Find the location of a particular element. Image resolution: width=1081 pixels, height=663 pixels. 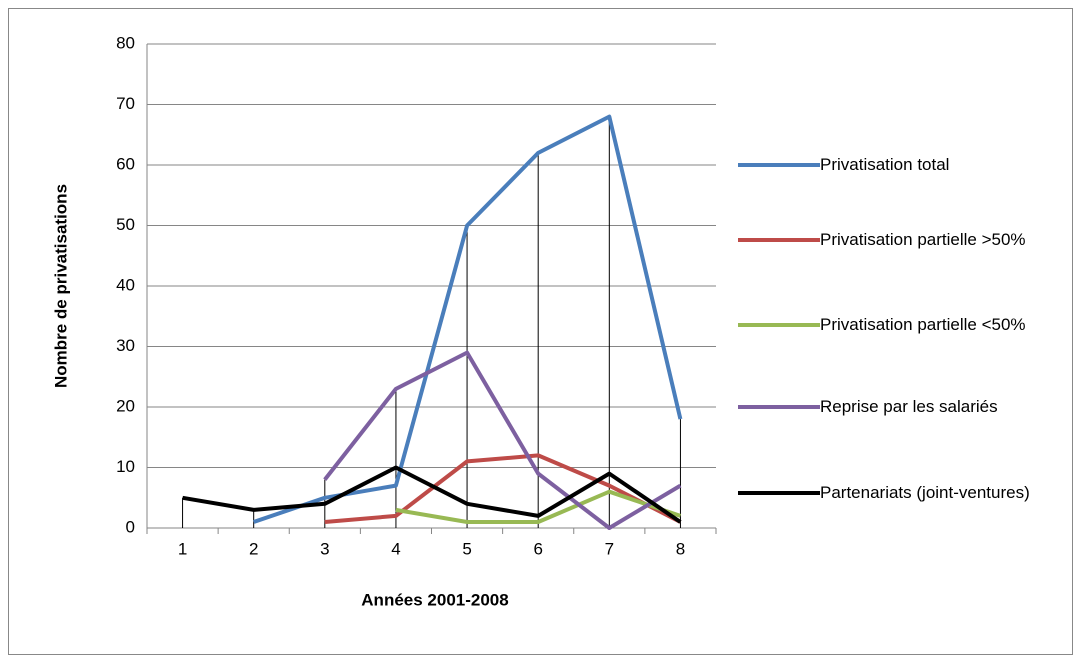

x-tick-label: 6 is located at coordinates (537, 548).